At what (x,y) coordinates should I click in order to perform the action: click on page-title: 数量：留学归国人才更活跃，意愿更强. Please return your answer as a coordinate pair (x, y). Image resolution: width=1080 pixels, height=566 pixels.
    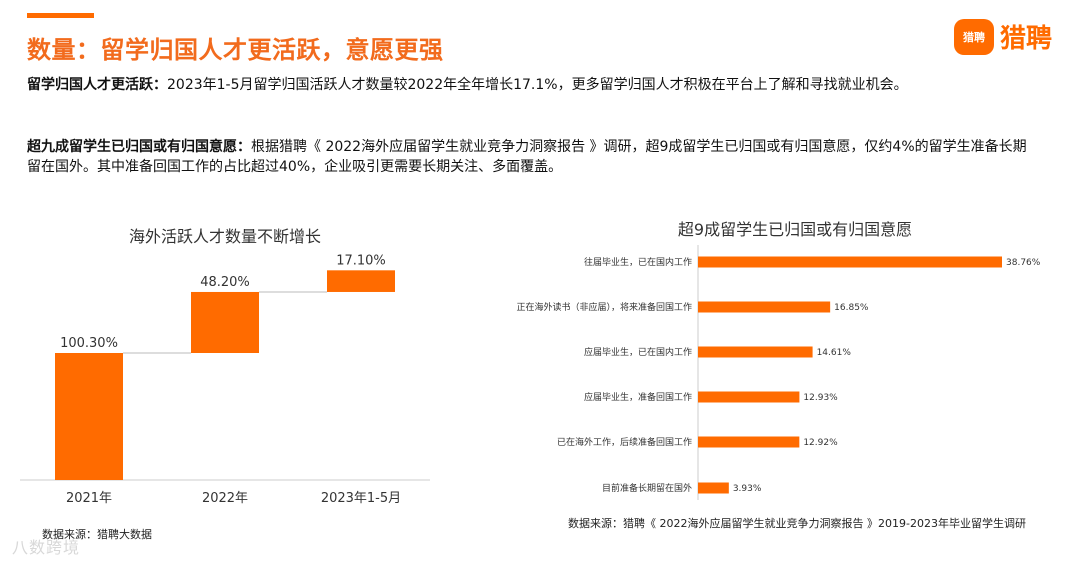
    Looking at the image, I should click on (235, 50).